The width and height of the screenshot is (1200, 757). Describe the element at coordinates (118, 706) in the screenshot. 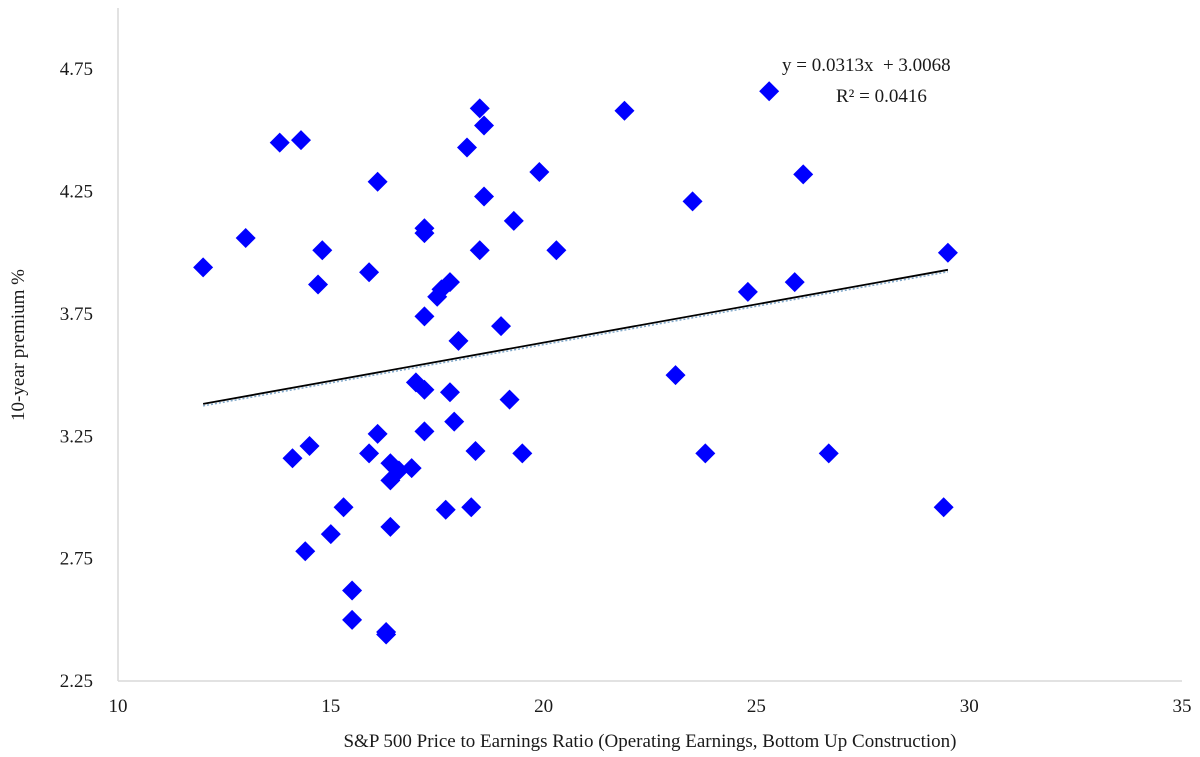

I see `x-tick-label: 10` at that location.